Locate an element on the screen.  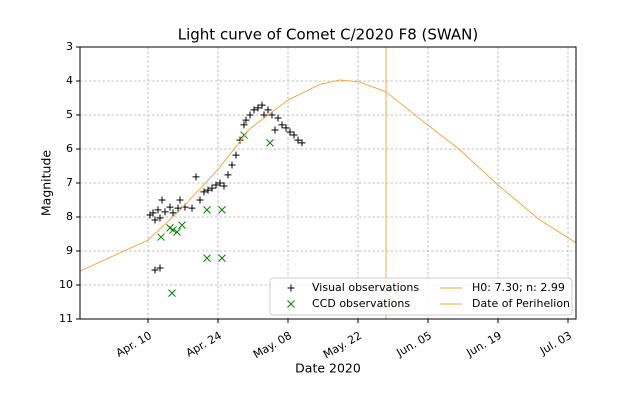
x-tick-label: Apr. 24 is located at coordinates (204, 344).